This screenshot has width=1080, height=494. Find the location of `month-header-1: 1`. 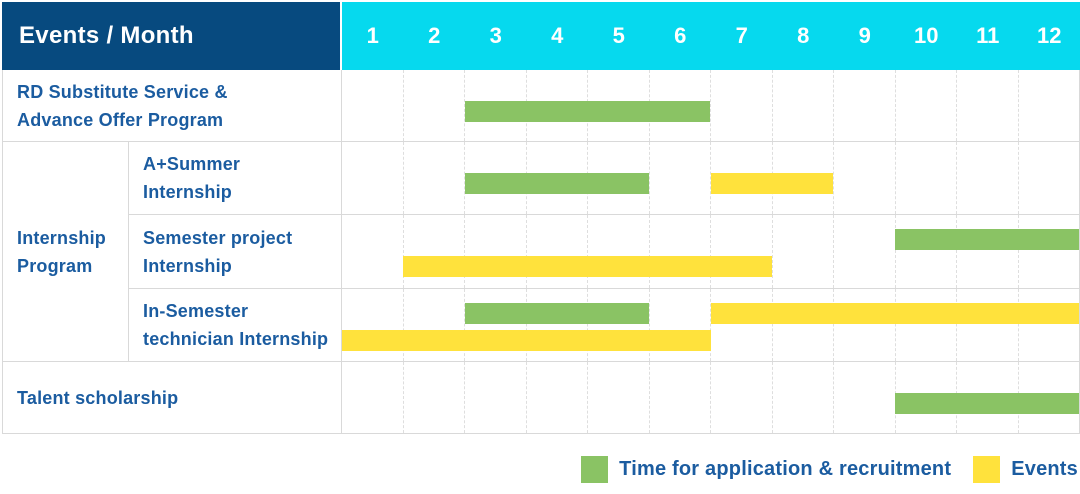

month-header-1: 1 is located at coordinates (372, 35).